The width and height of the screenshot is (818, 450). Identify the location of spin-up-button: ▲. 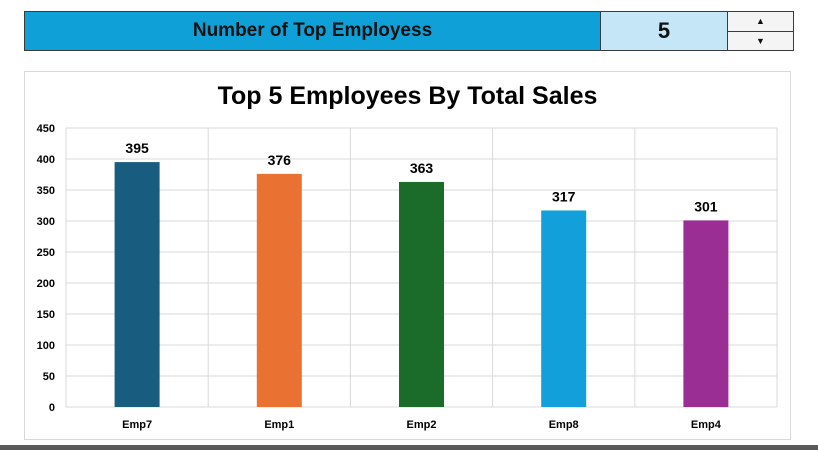
(760, 22).